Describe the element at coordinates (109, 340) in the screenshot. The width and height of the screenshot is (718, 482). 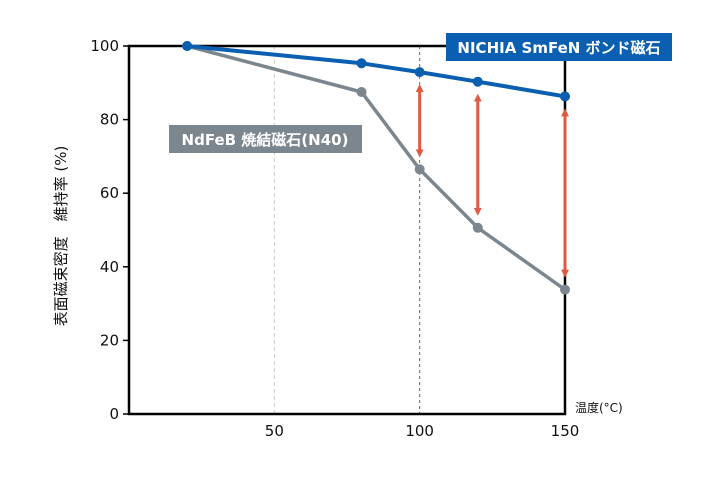
I see `y-tick-label-20: 20` at that location.